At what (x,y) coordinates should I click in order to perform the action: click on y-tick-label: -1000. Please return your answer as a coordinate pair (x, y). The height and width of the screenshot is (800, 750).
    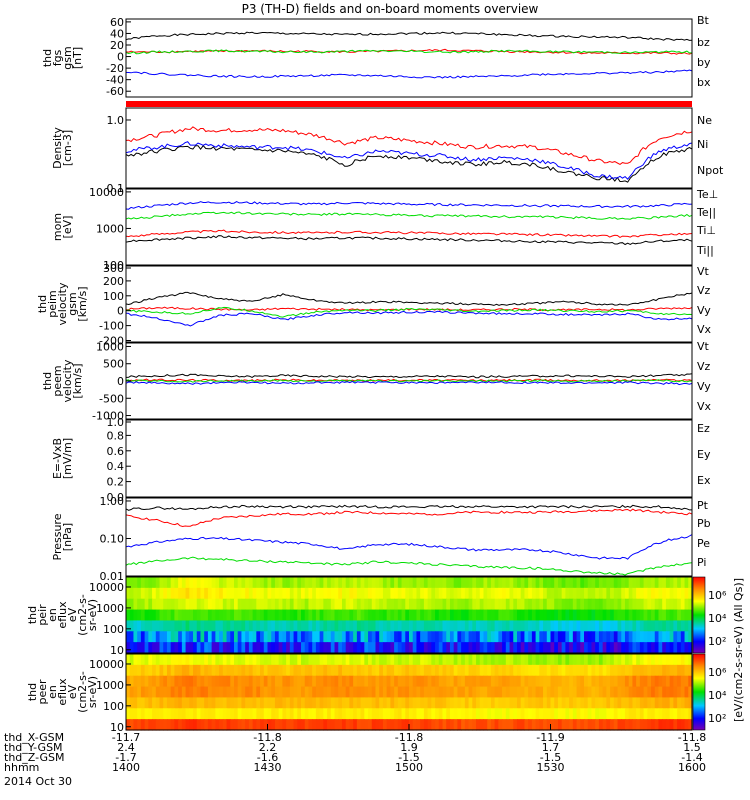
    Looking at the image, I should click on (108, 416).